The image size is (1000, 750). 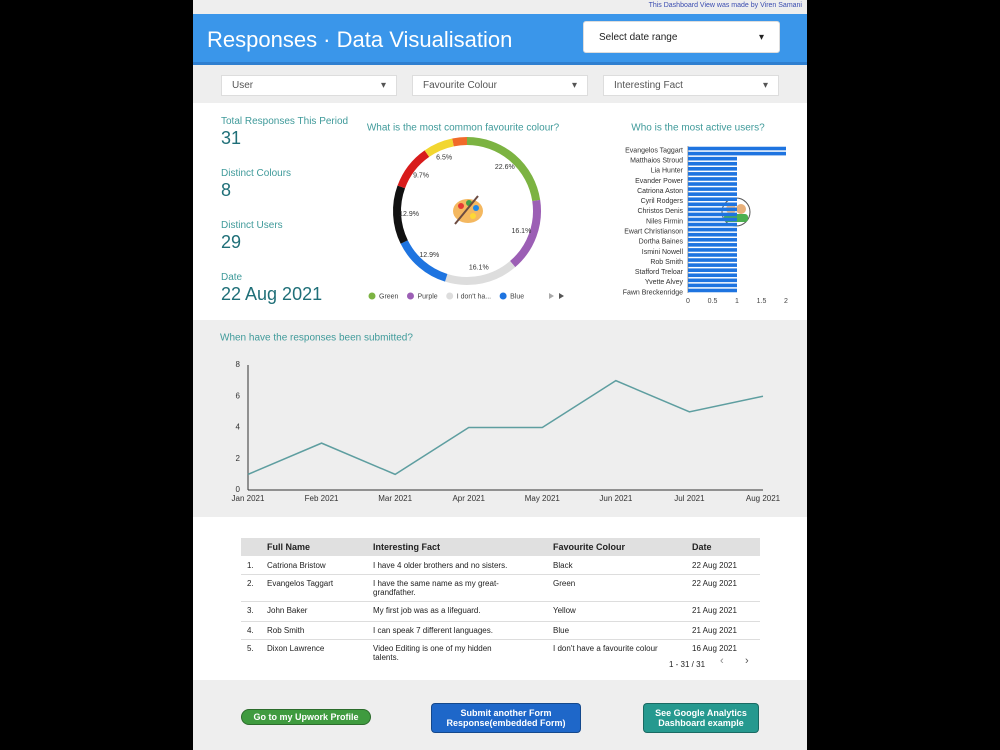 I want to click on y-tick-label: Yvette Alvey, so click(x=664, y=282).